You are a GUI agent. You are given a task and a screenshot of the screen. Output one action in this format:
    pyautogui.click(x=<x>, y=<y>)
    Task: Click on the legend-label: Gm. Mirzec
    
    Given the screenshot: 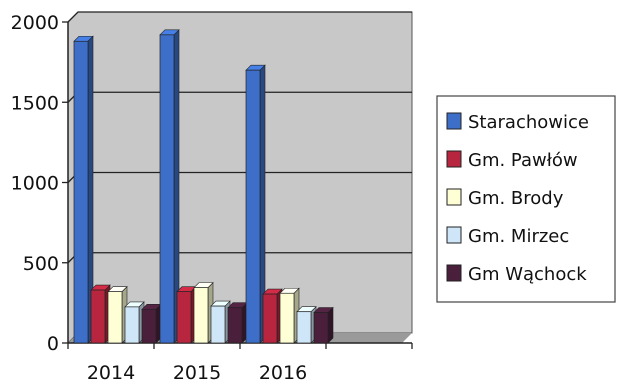 What is the action you would take?
    pyautogui.click(x=518, y=236)
    